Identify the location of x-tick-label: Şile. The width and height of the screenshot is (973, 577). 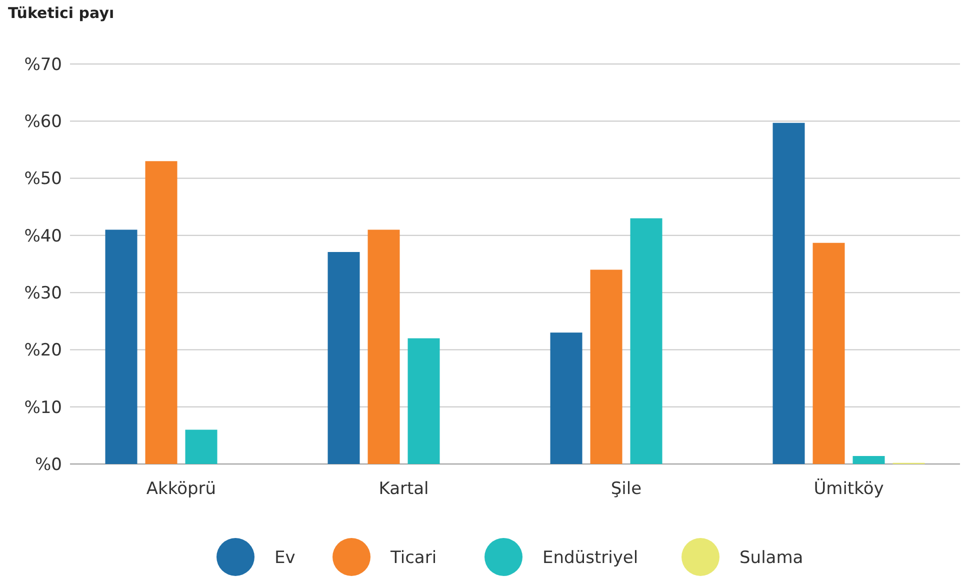
(626, 489).